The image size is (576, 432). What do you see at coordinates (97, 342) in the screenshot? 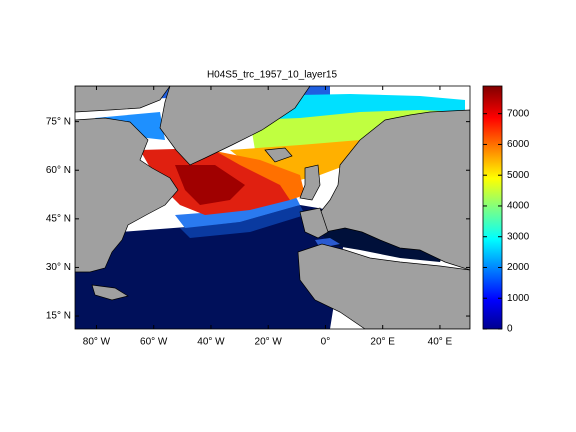
I see `x-tick-label: 80° W` at bounding box center [97, 342].